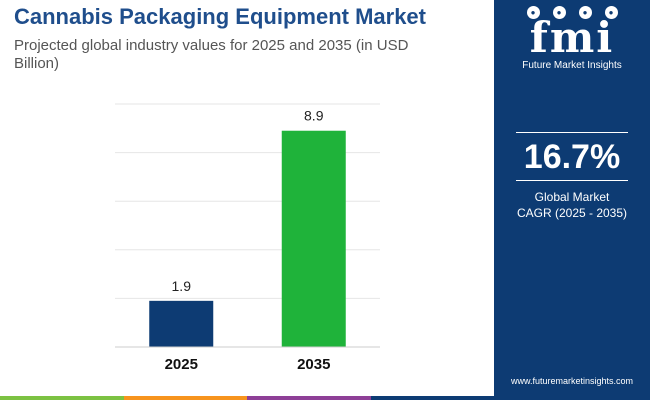 The width and height of the screenshot is (650, 400). I want to click on bar-2035, so click(313, 238).